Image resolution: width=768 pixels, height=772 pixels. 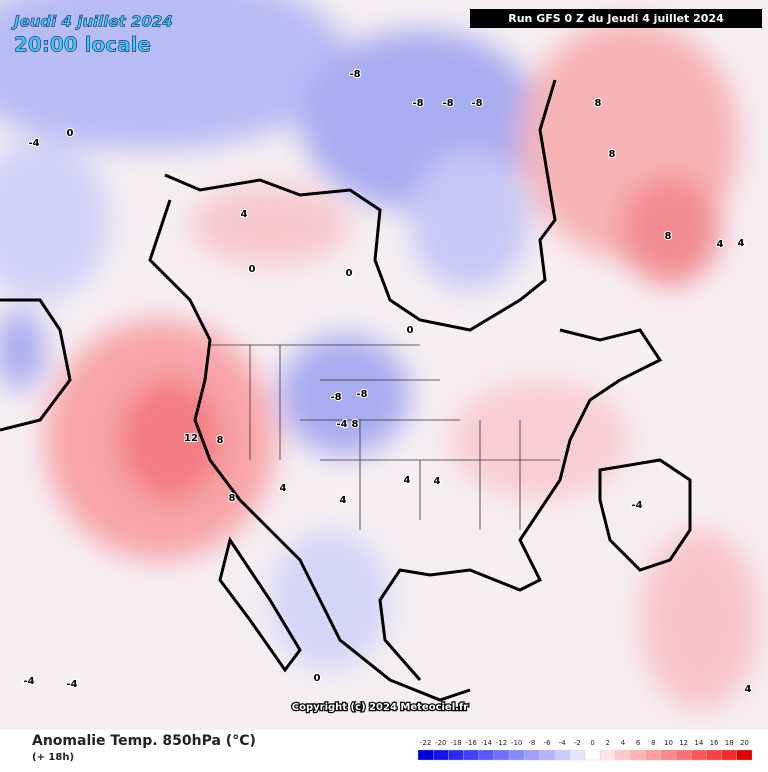 What do you see at coordinates (384, 749) in the screenshot?
I see `footer` at bounding box center [384, 749].